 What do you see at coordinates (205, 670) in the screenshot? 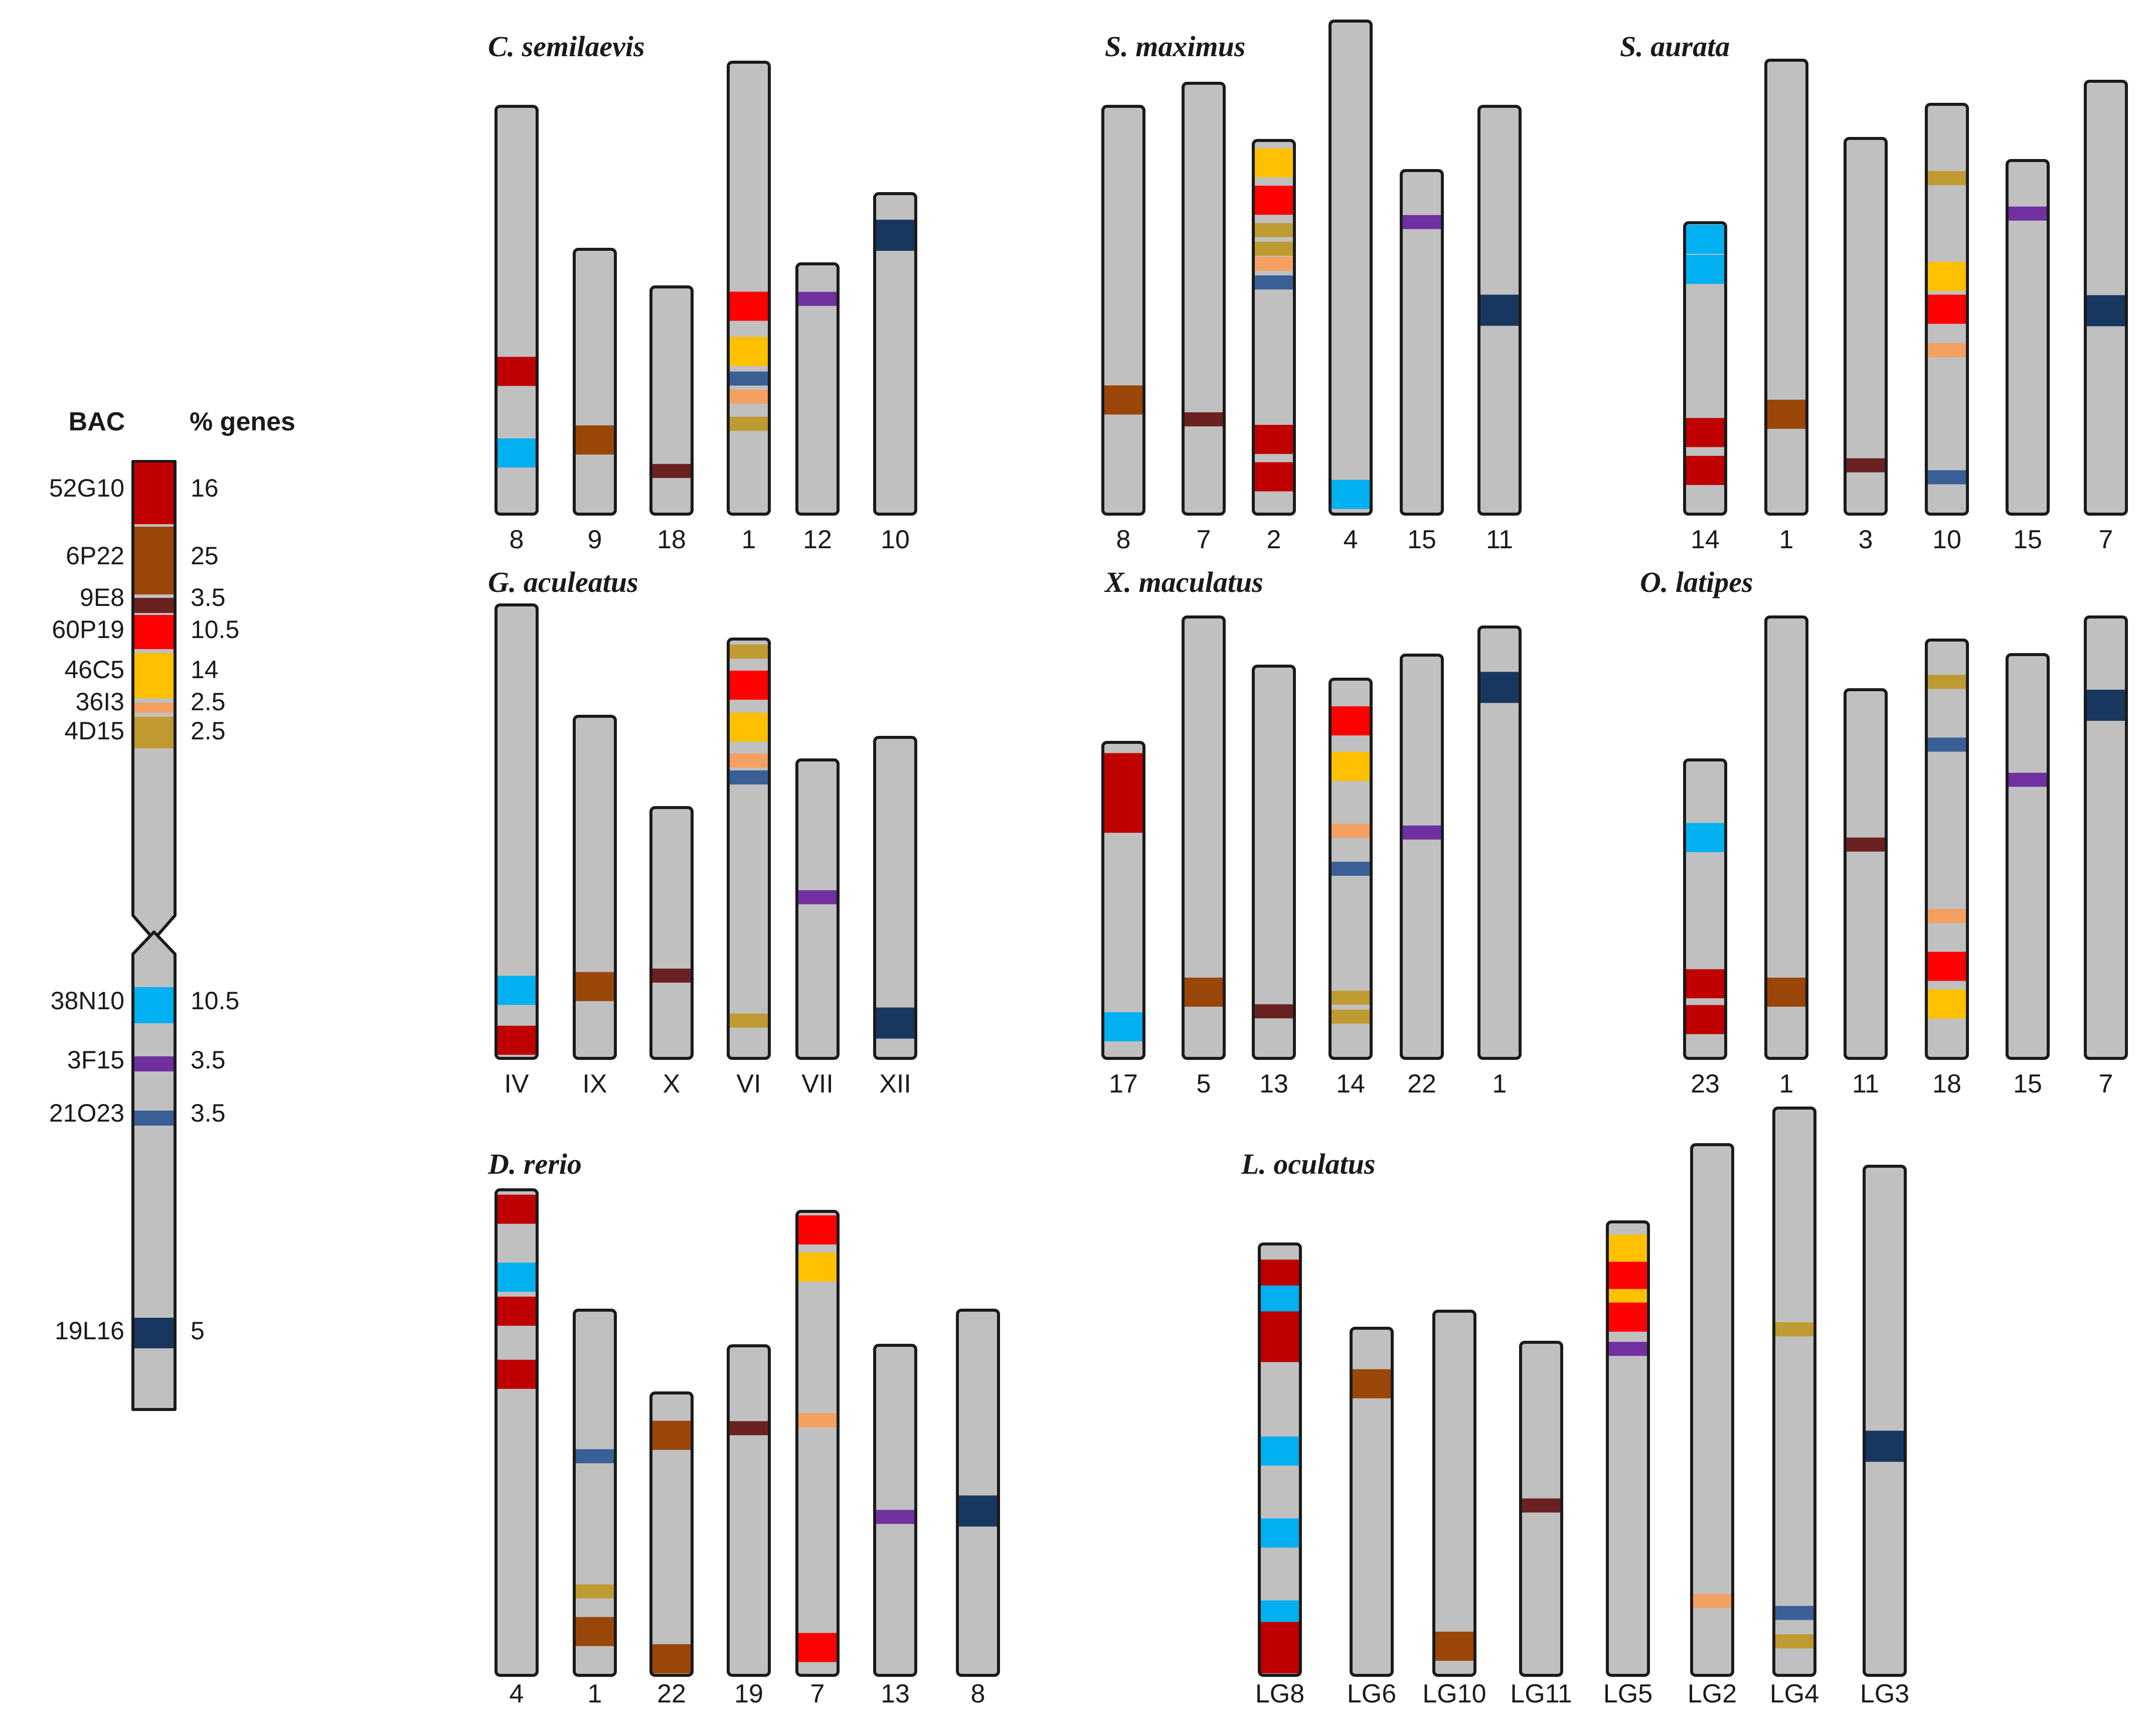
I see `legend-genes-value: 14` at bounding box center [205, 670].